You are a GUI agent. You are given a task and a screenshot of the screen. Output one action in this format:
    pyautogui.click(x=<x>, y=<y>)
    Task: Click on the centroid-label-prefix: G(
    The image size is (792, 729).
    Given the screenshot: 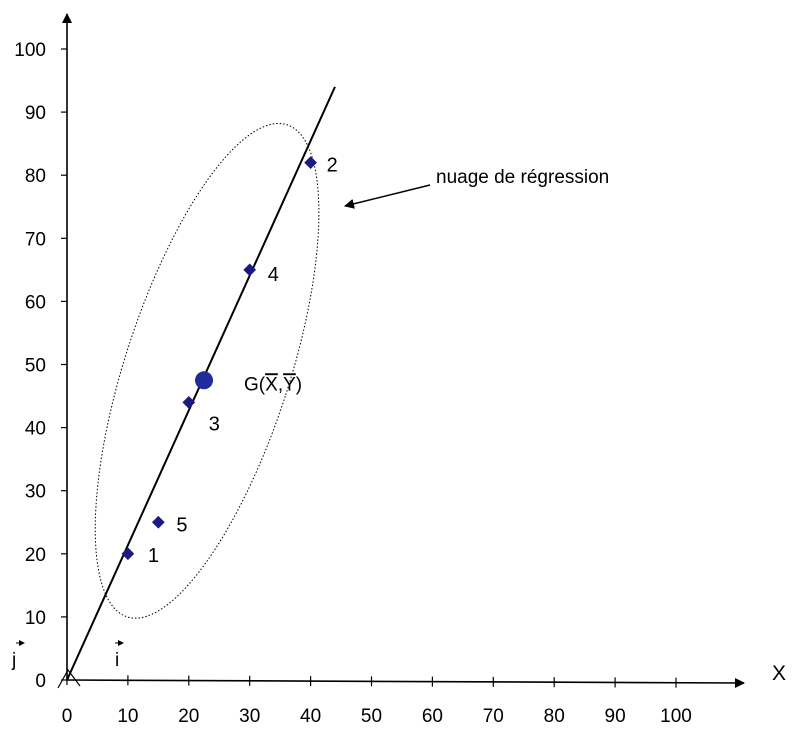 What is the action you would take?
    pyautogui.click(x=255, y=384)
    